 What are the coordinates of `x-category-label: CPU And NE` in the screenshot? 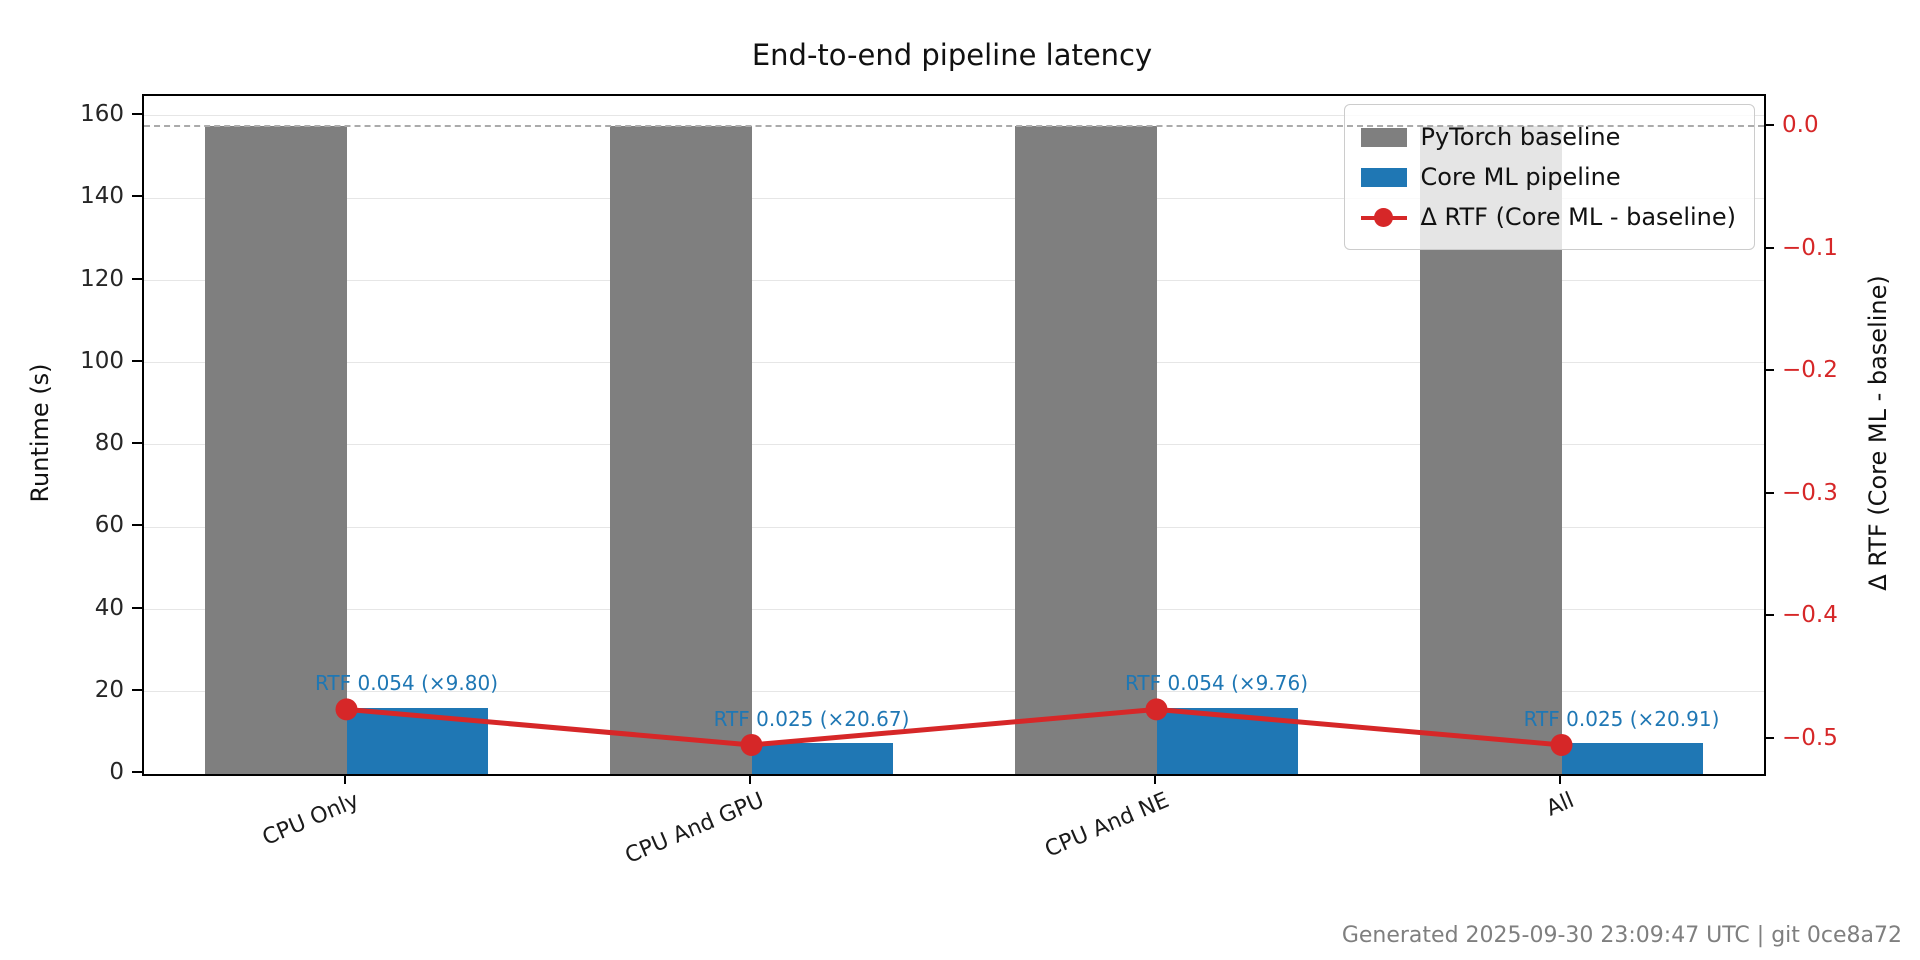 It's located at (1106, 825).